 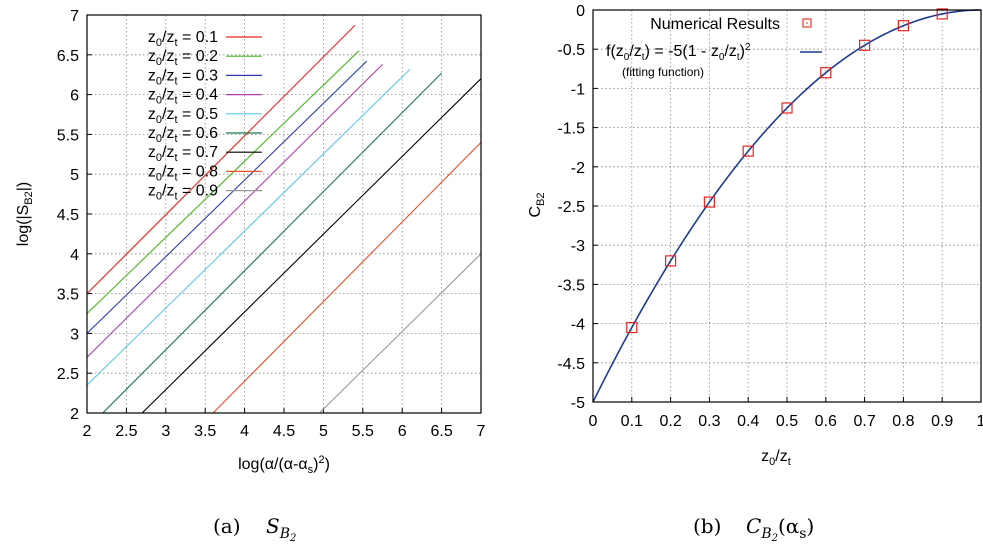 I want to click on legend-label: z0/zt = 0.6, so click(x=183, y=135).